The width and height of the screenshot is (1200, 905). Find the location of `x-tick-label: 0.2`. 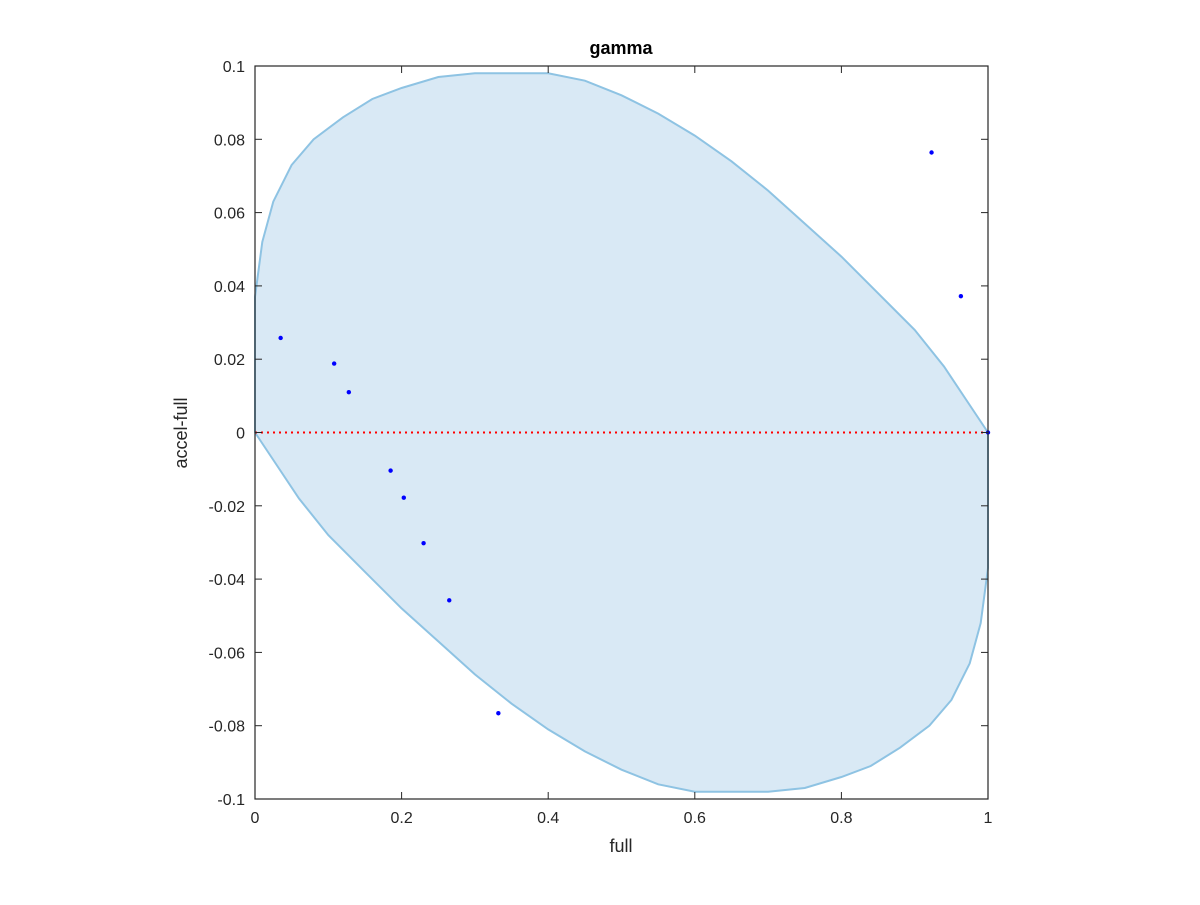

x-tick-label: 0.2 is located at coordinates (401, 818).